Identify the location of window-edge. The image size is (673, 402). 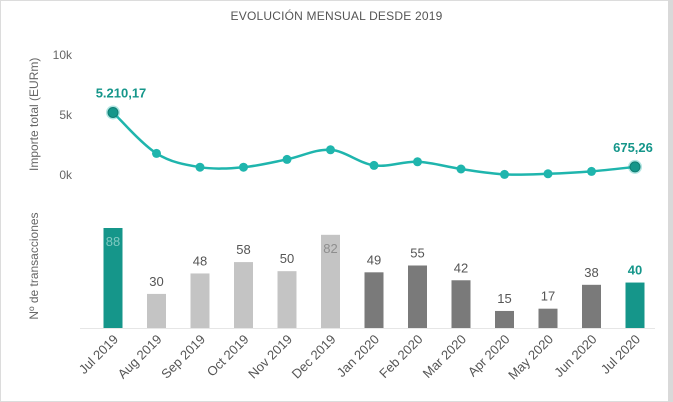
(670, 201).